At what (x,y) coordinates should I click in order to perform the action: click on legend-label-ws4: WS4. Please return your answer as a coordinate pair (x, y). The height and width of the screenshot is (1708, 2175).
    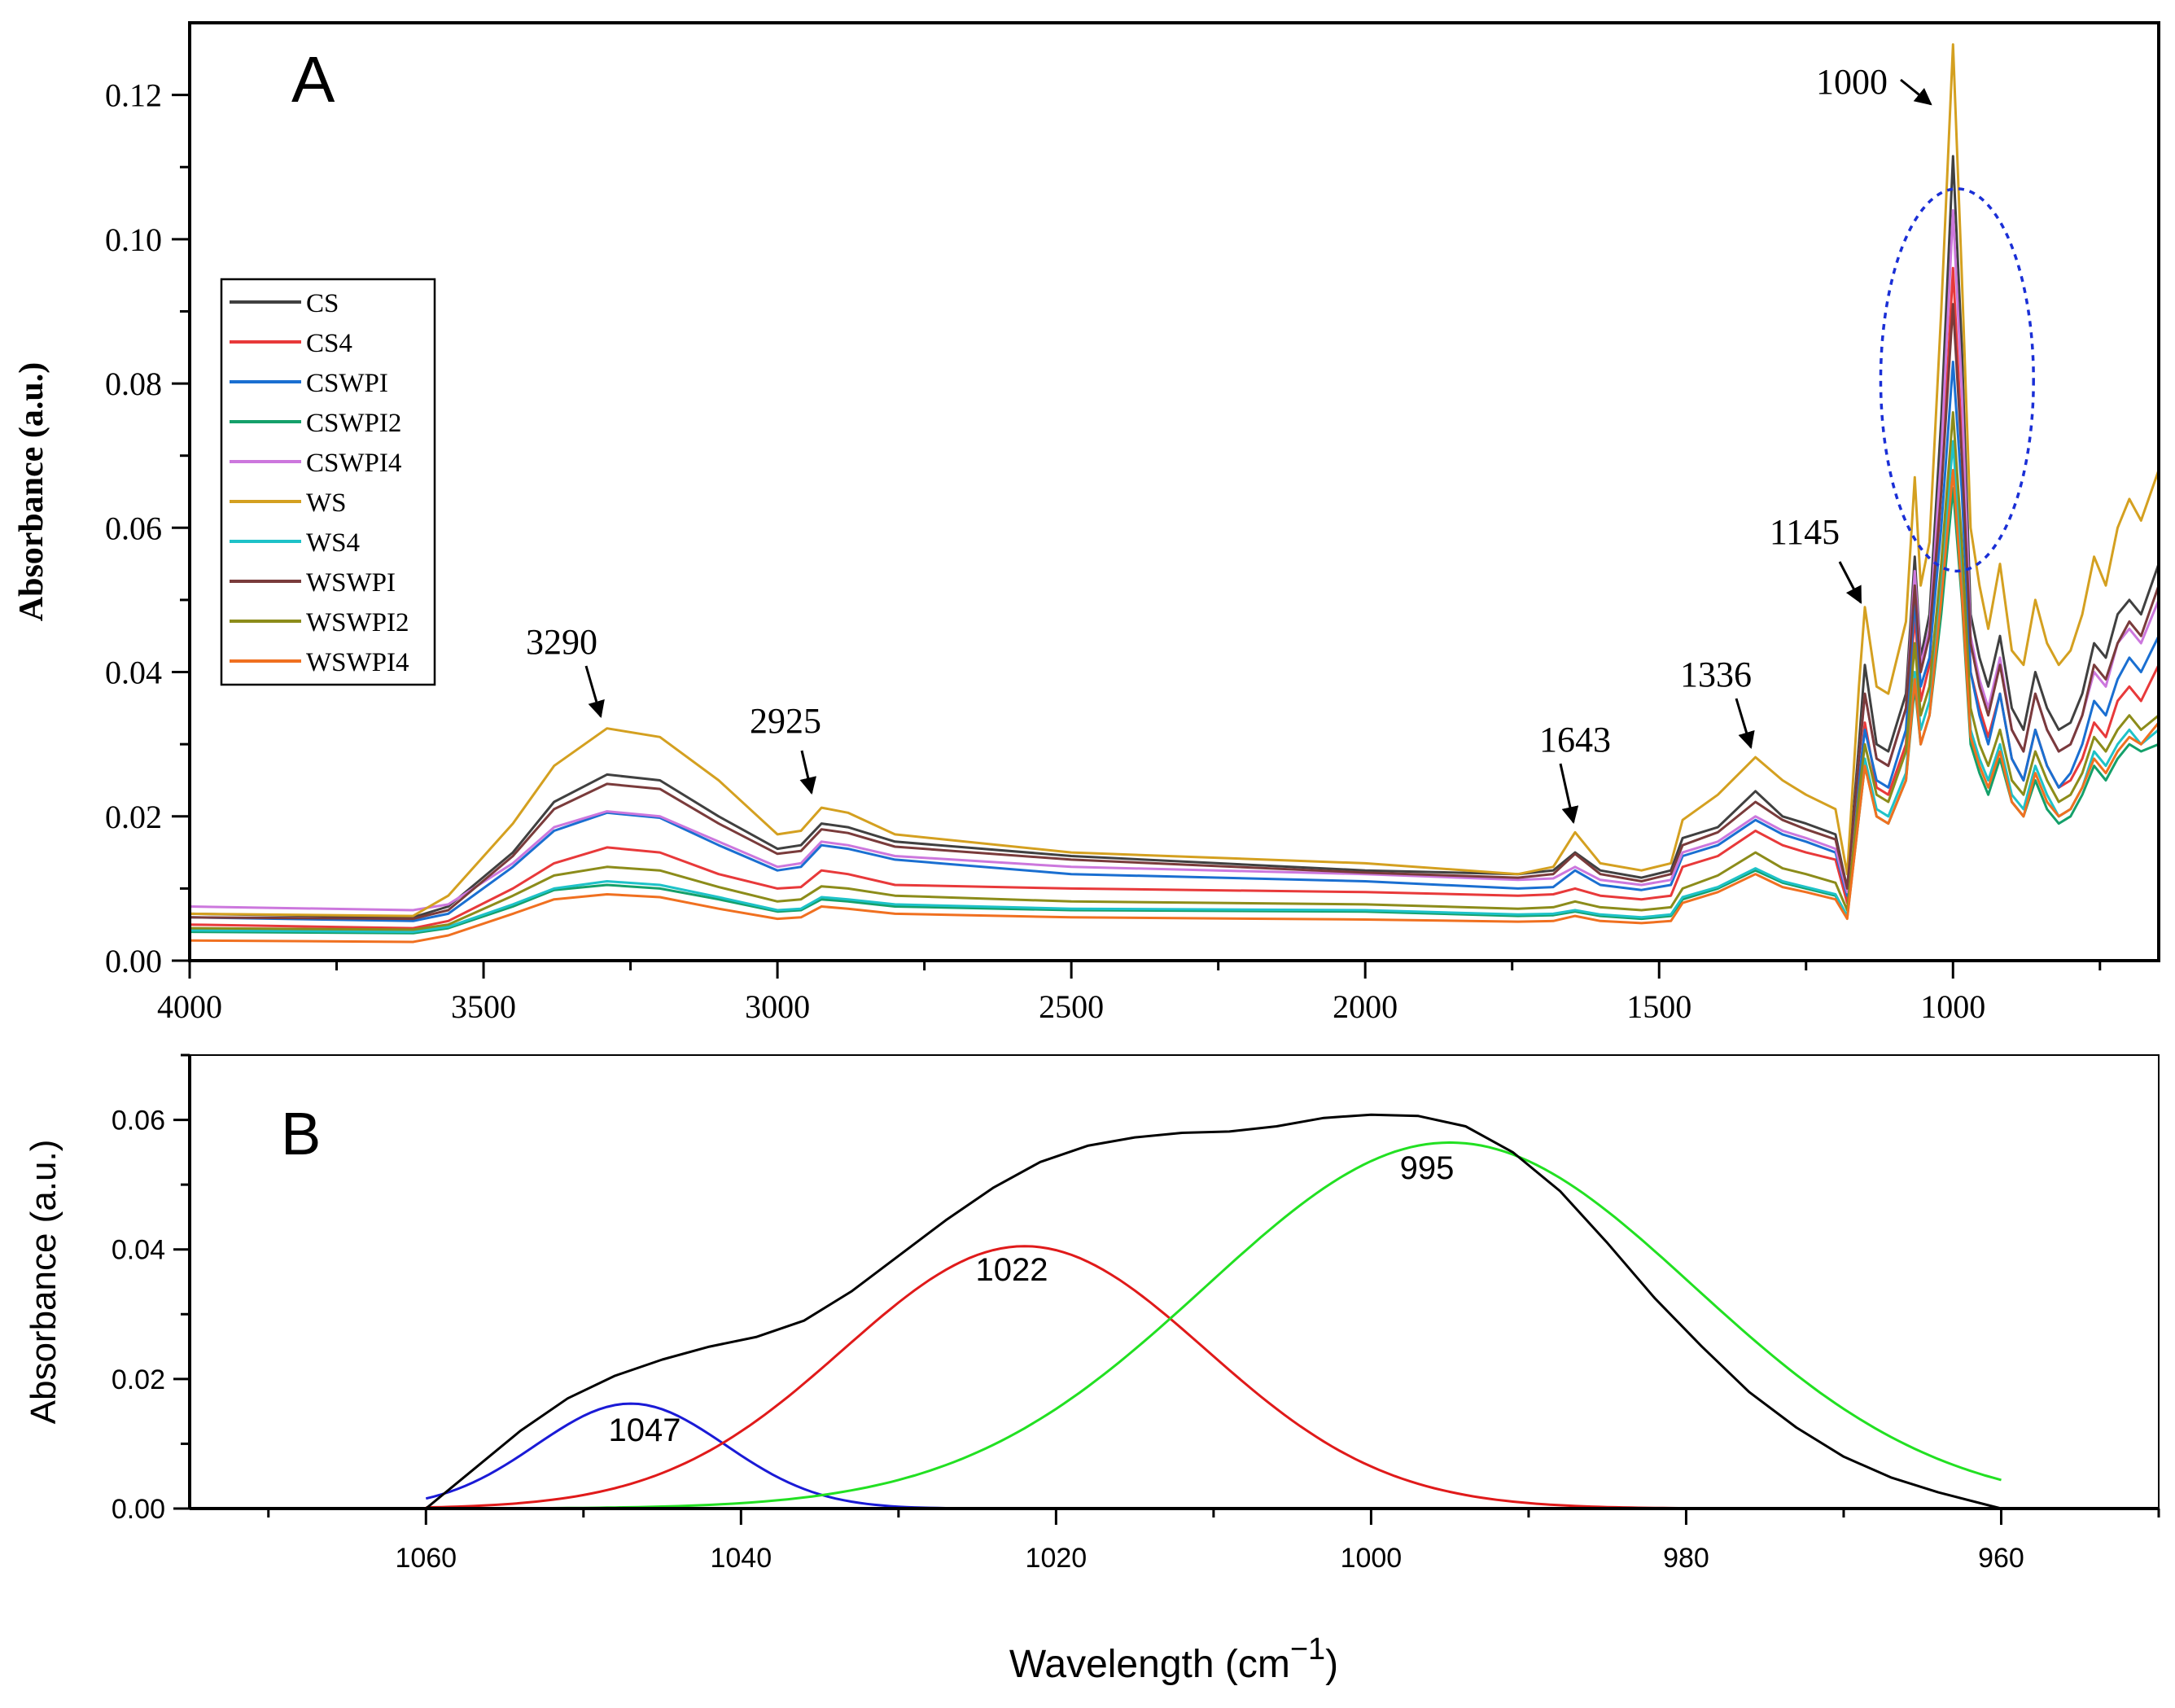
    Looking at the image, I should click on (333, 543).